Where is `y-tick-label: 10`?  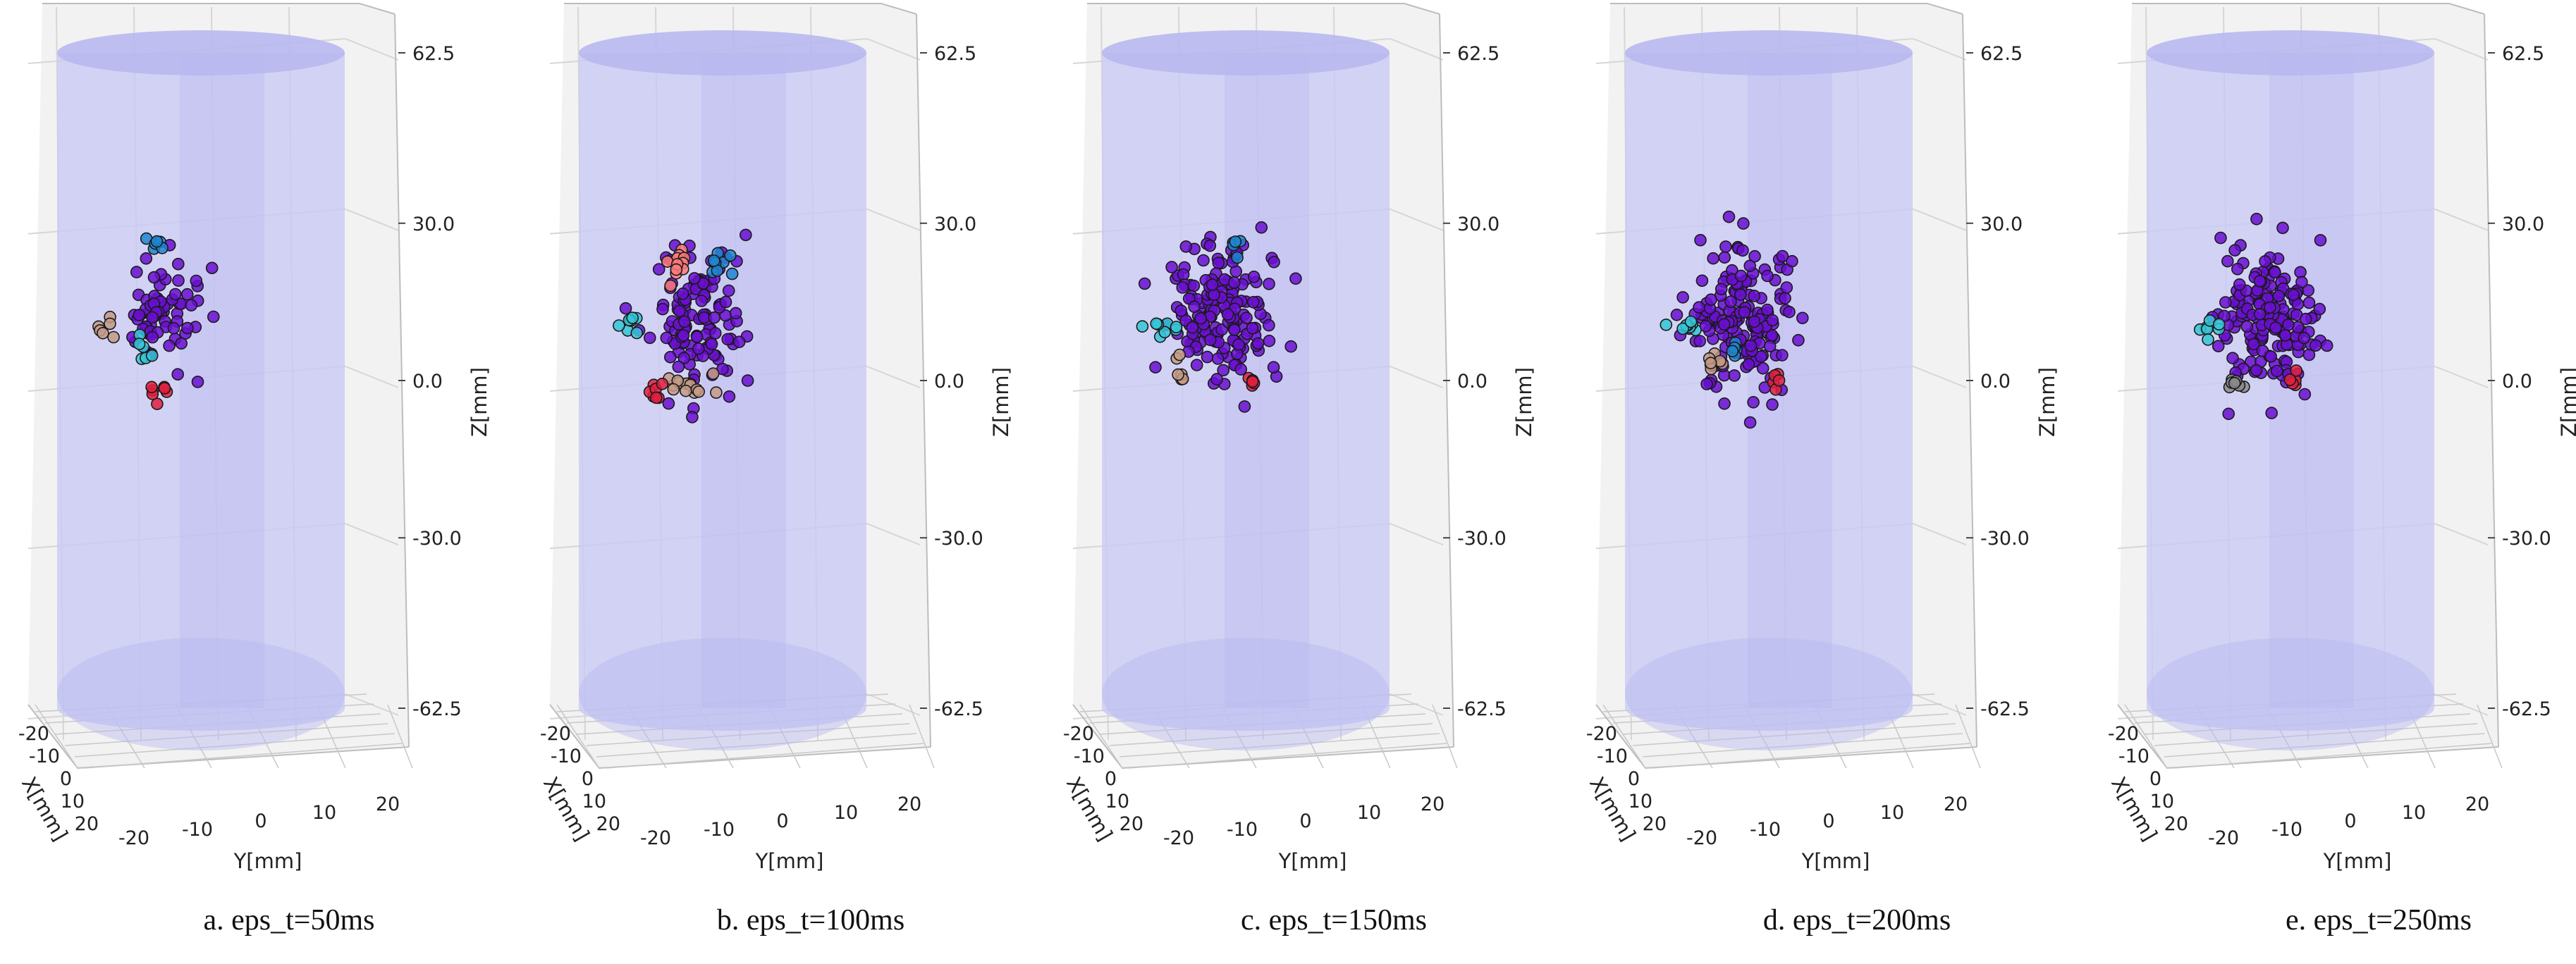
y-tick-label: 10 is located at coordinates (1892, 813).